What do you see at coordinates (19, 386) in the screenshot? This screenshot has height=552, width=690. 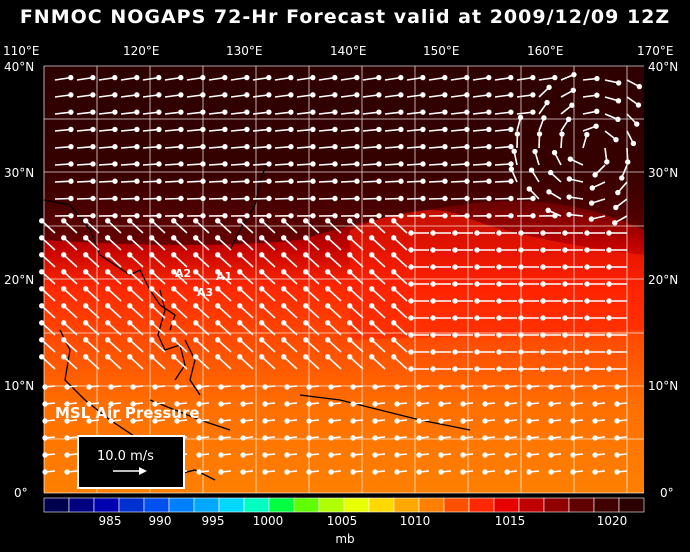 I see `lat-label-10-left: 10°N` at bounding box center [19, 386].